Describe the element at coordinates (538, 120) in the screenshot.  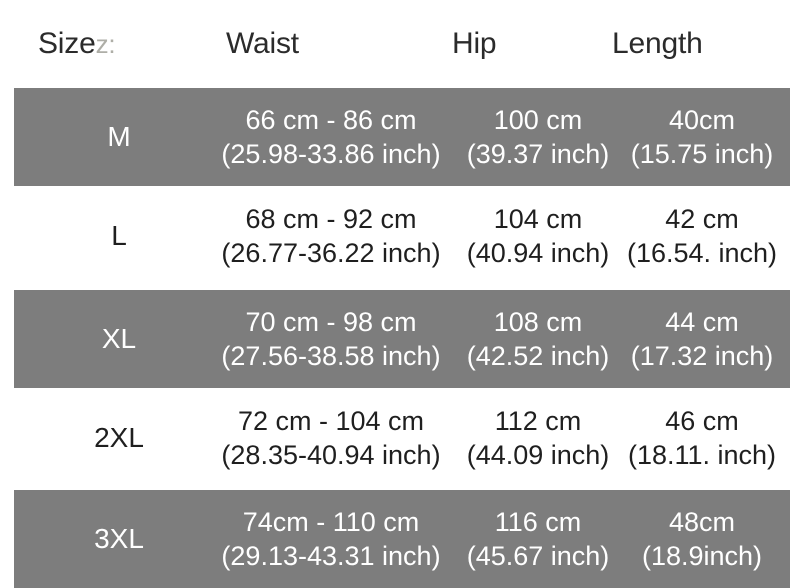
I see `hip-cm-value: 100 cm` at that location.